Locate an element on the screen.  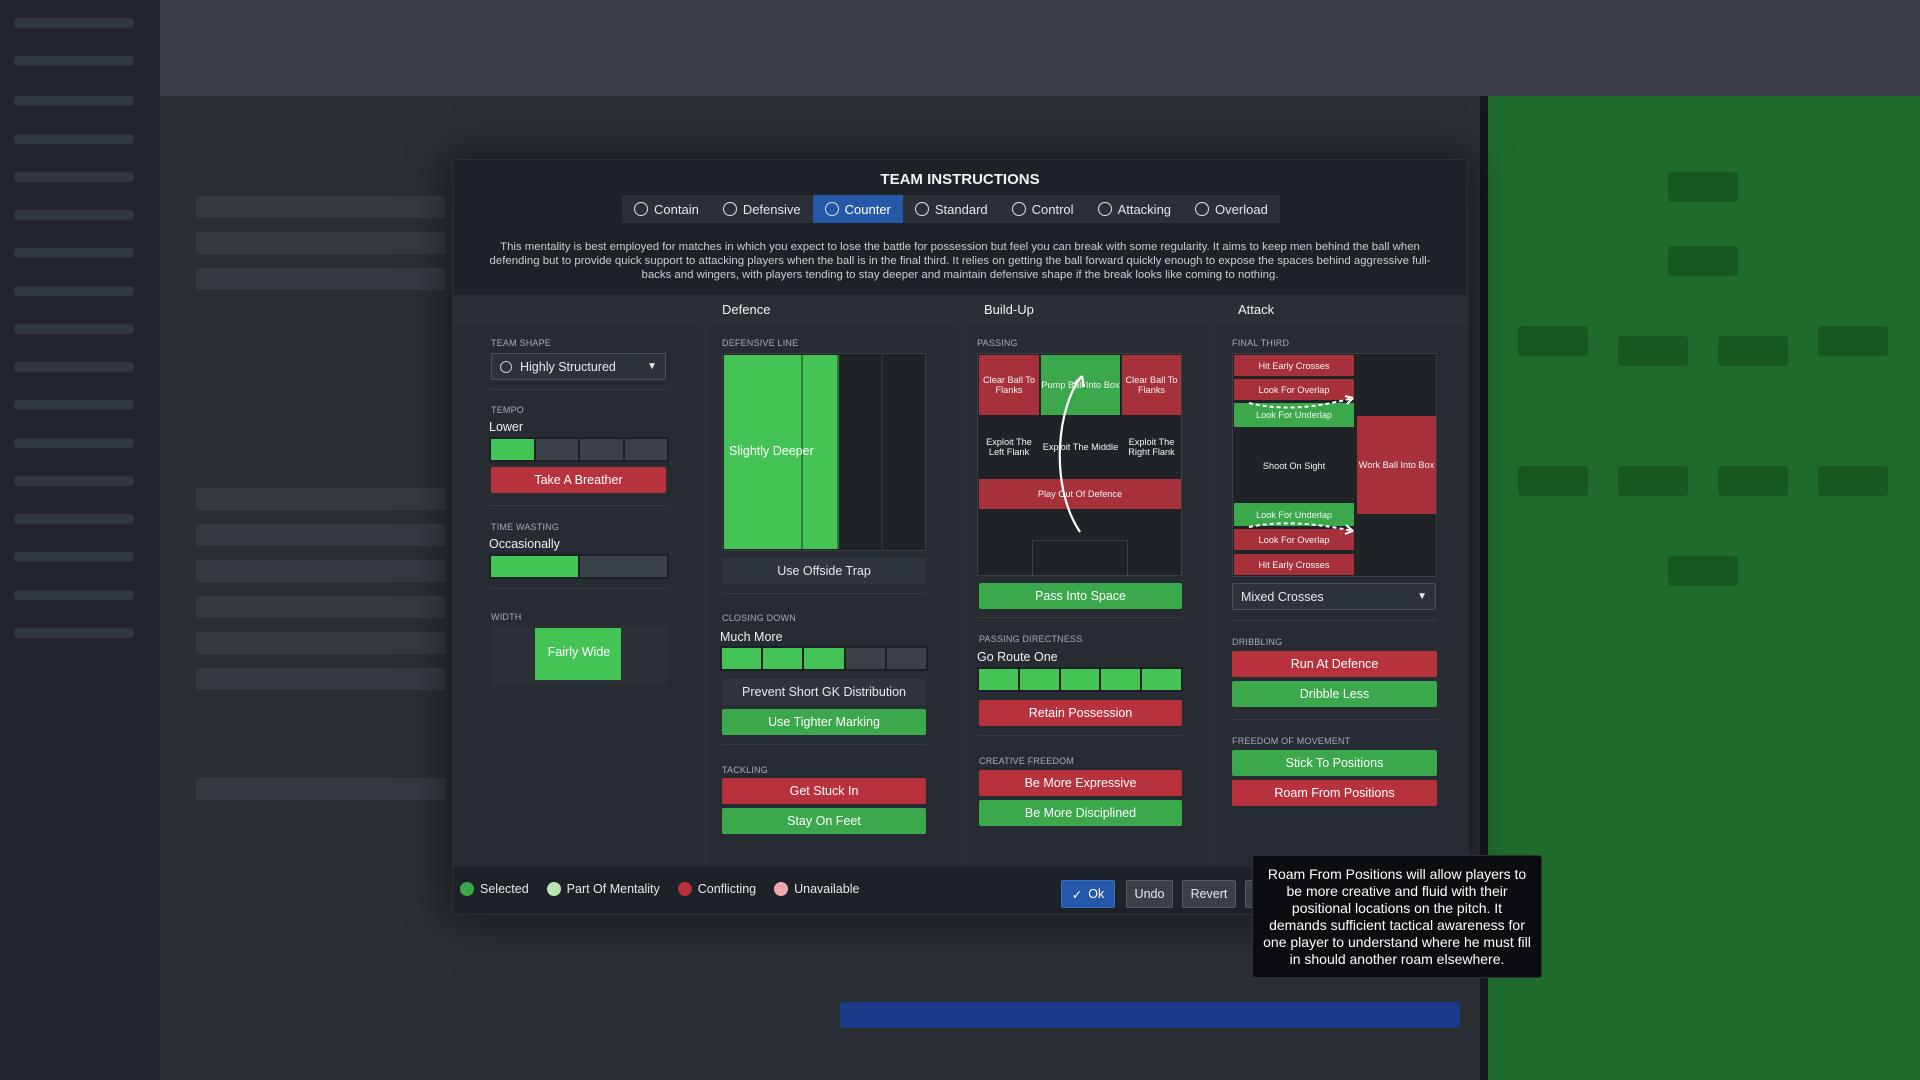
tighter-marking-button: Use Tighter Marking is located at coordinates (824, 722).